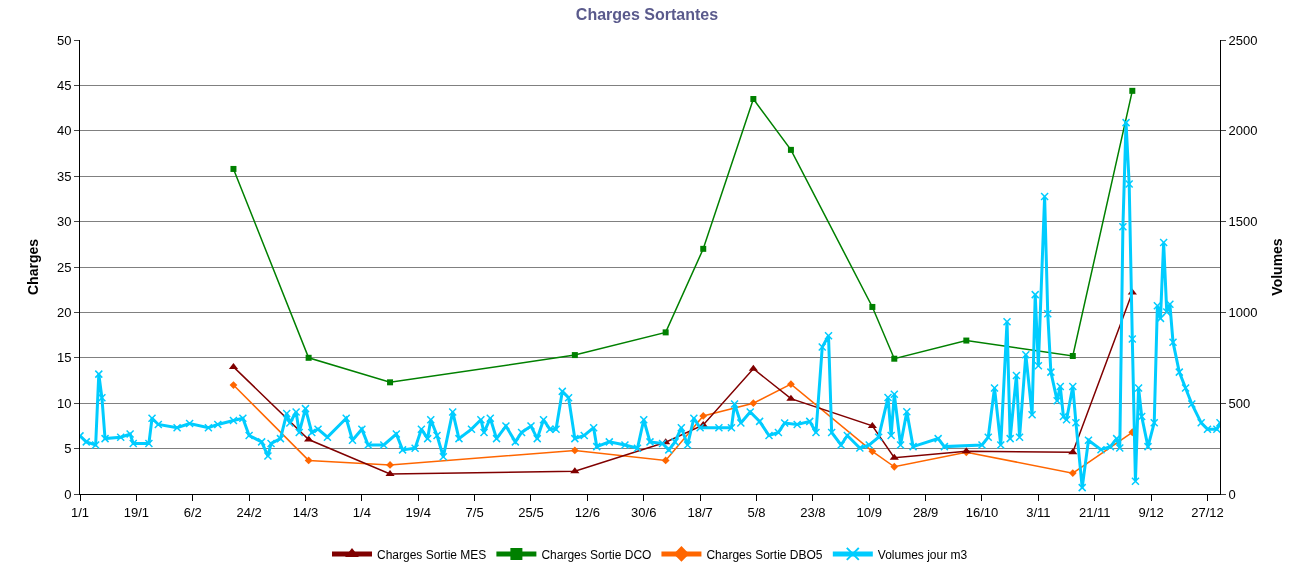 This screenshot has width=1294, height=580. Describe the element at coordinates (647, 14) in the screenshot. I see `chart-title: Charges Sortantes` at that location.